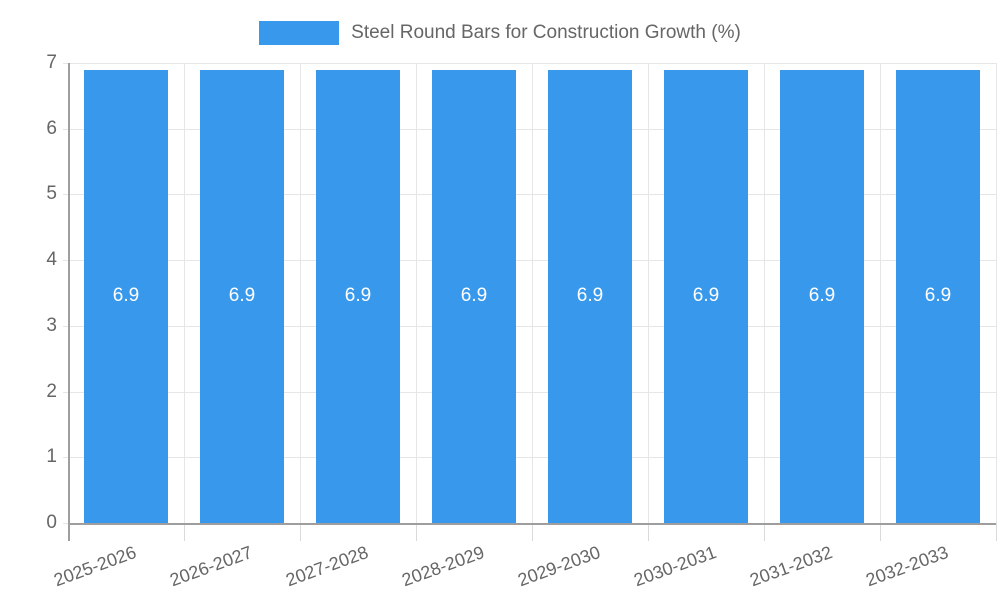 The width and height of the screenshot is (1000, 600). What do you see at coordinates (95, 566) in the screenshot?
I see `x-tick-label: 2025-2026` at bounding box center [95, 566].